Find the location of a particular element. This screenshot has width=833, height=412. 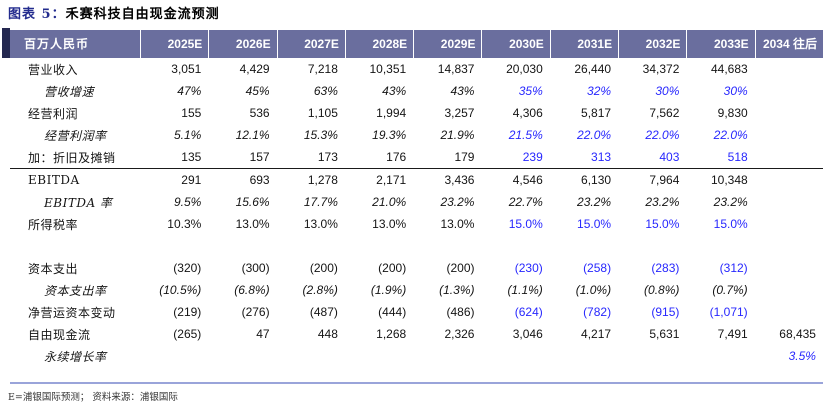

value-cell: (1.0%) is located at coordinates (593, 290).